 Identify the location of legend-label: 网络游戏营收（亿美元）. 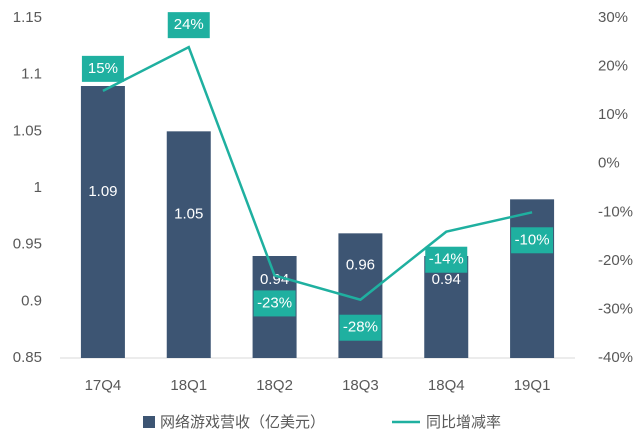
(242, 422).